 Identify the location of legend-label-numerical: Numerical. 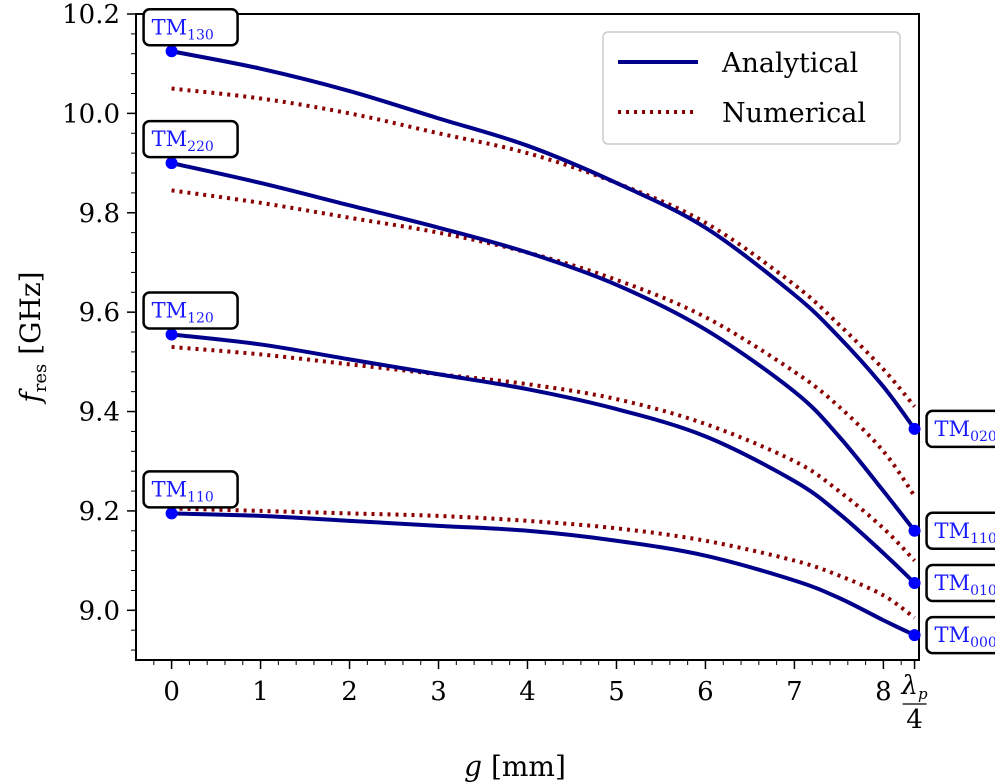
(794, 113).